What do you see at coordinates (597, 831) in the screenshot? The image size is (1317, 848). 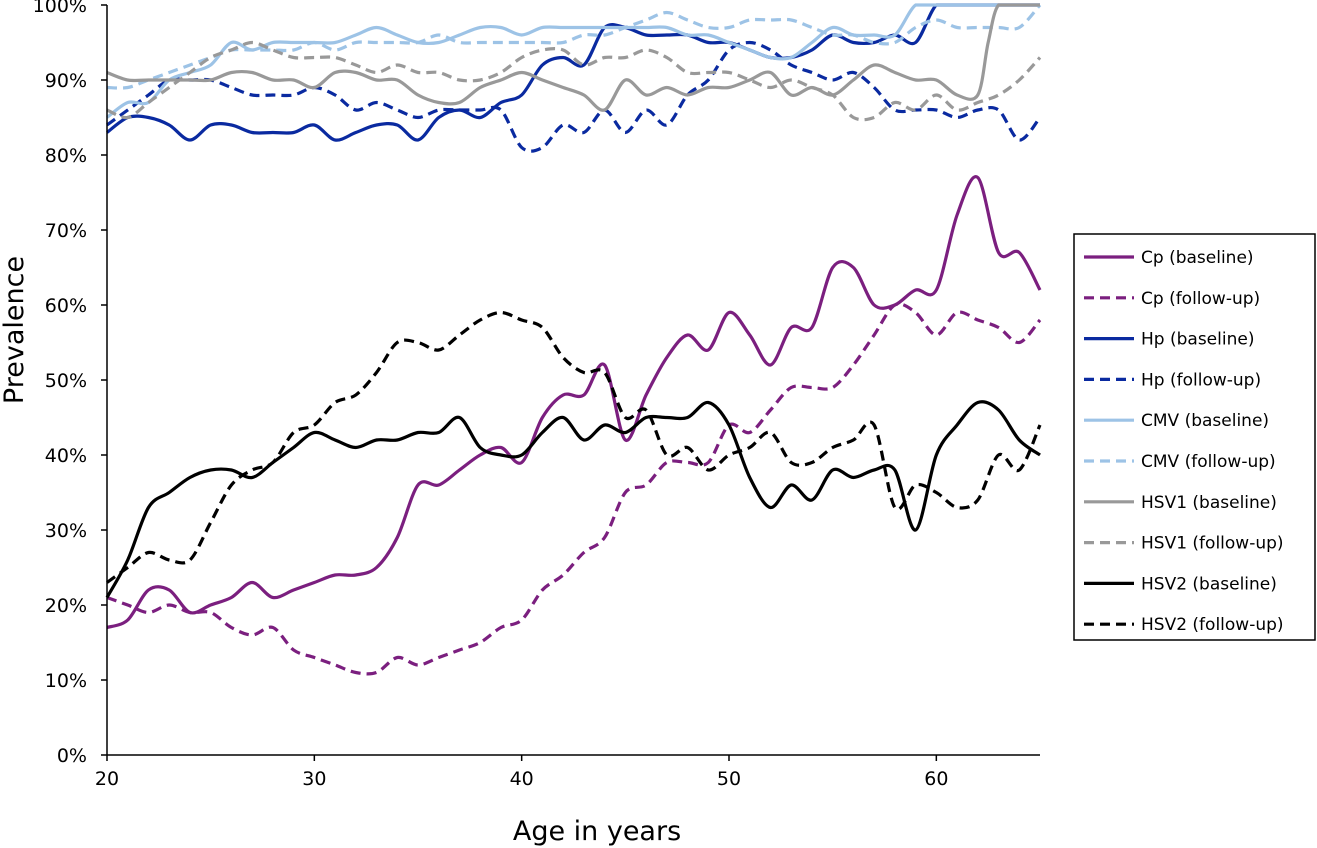 I see `x-axis-title: Age in years` at bounding box center [597, 831].